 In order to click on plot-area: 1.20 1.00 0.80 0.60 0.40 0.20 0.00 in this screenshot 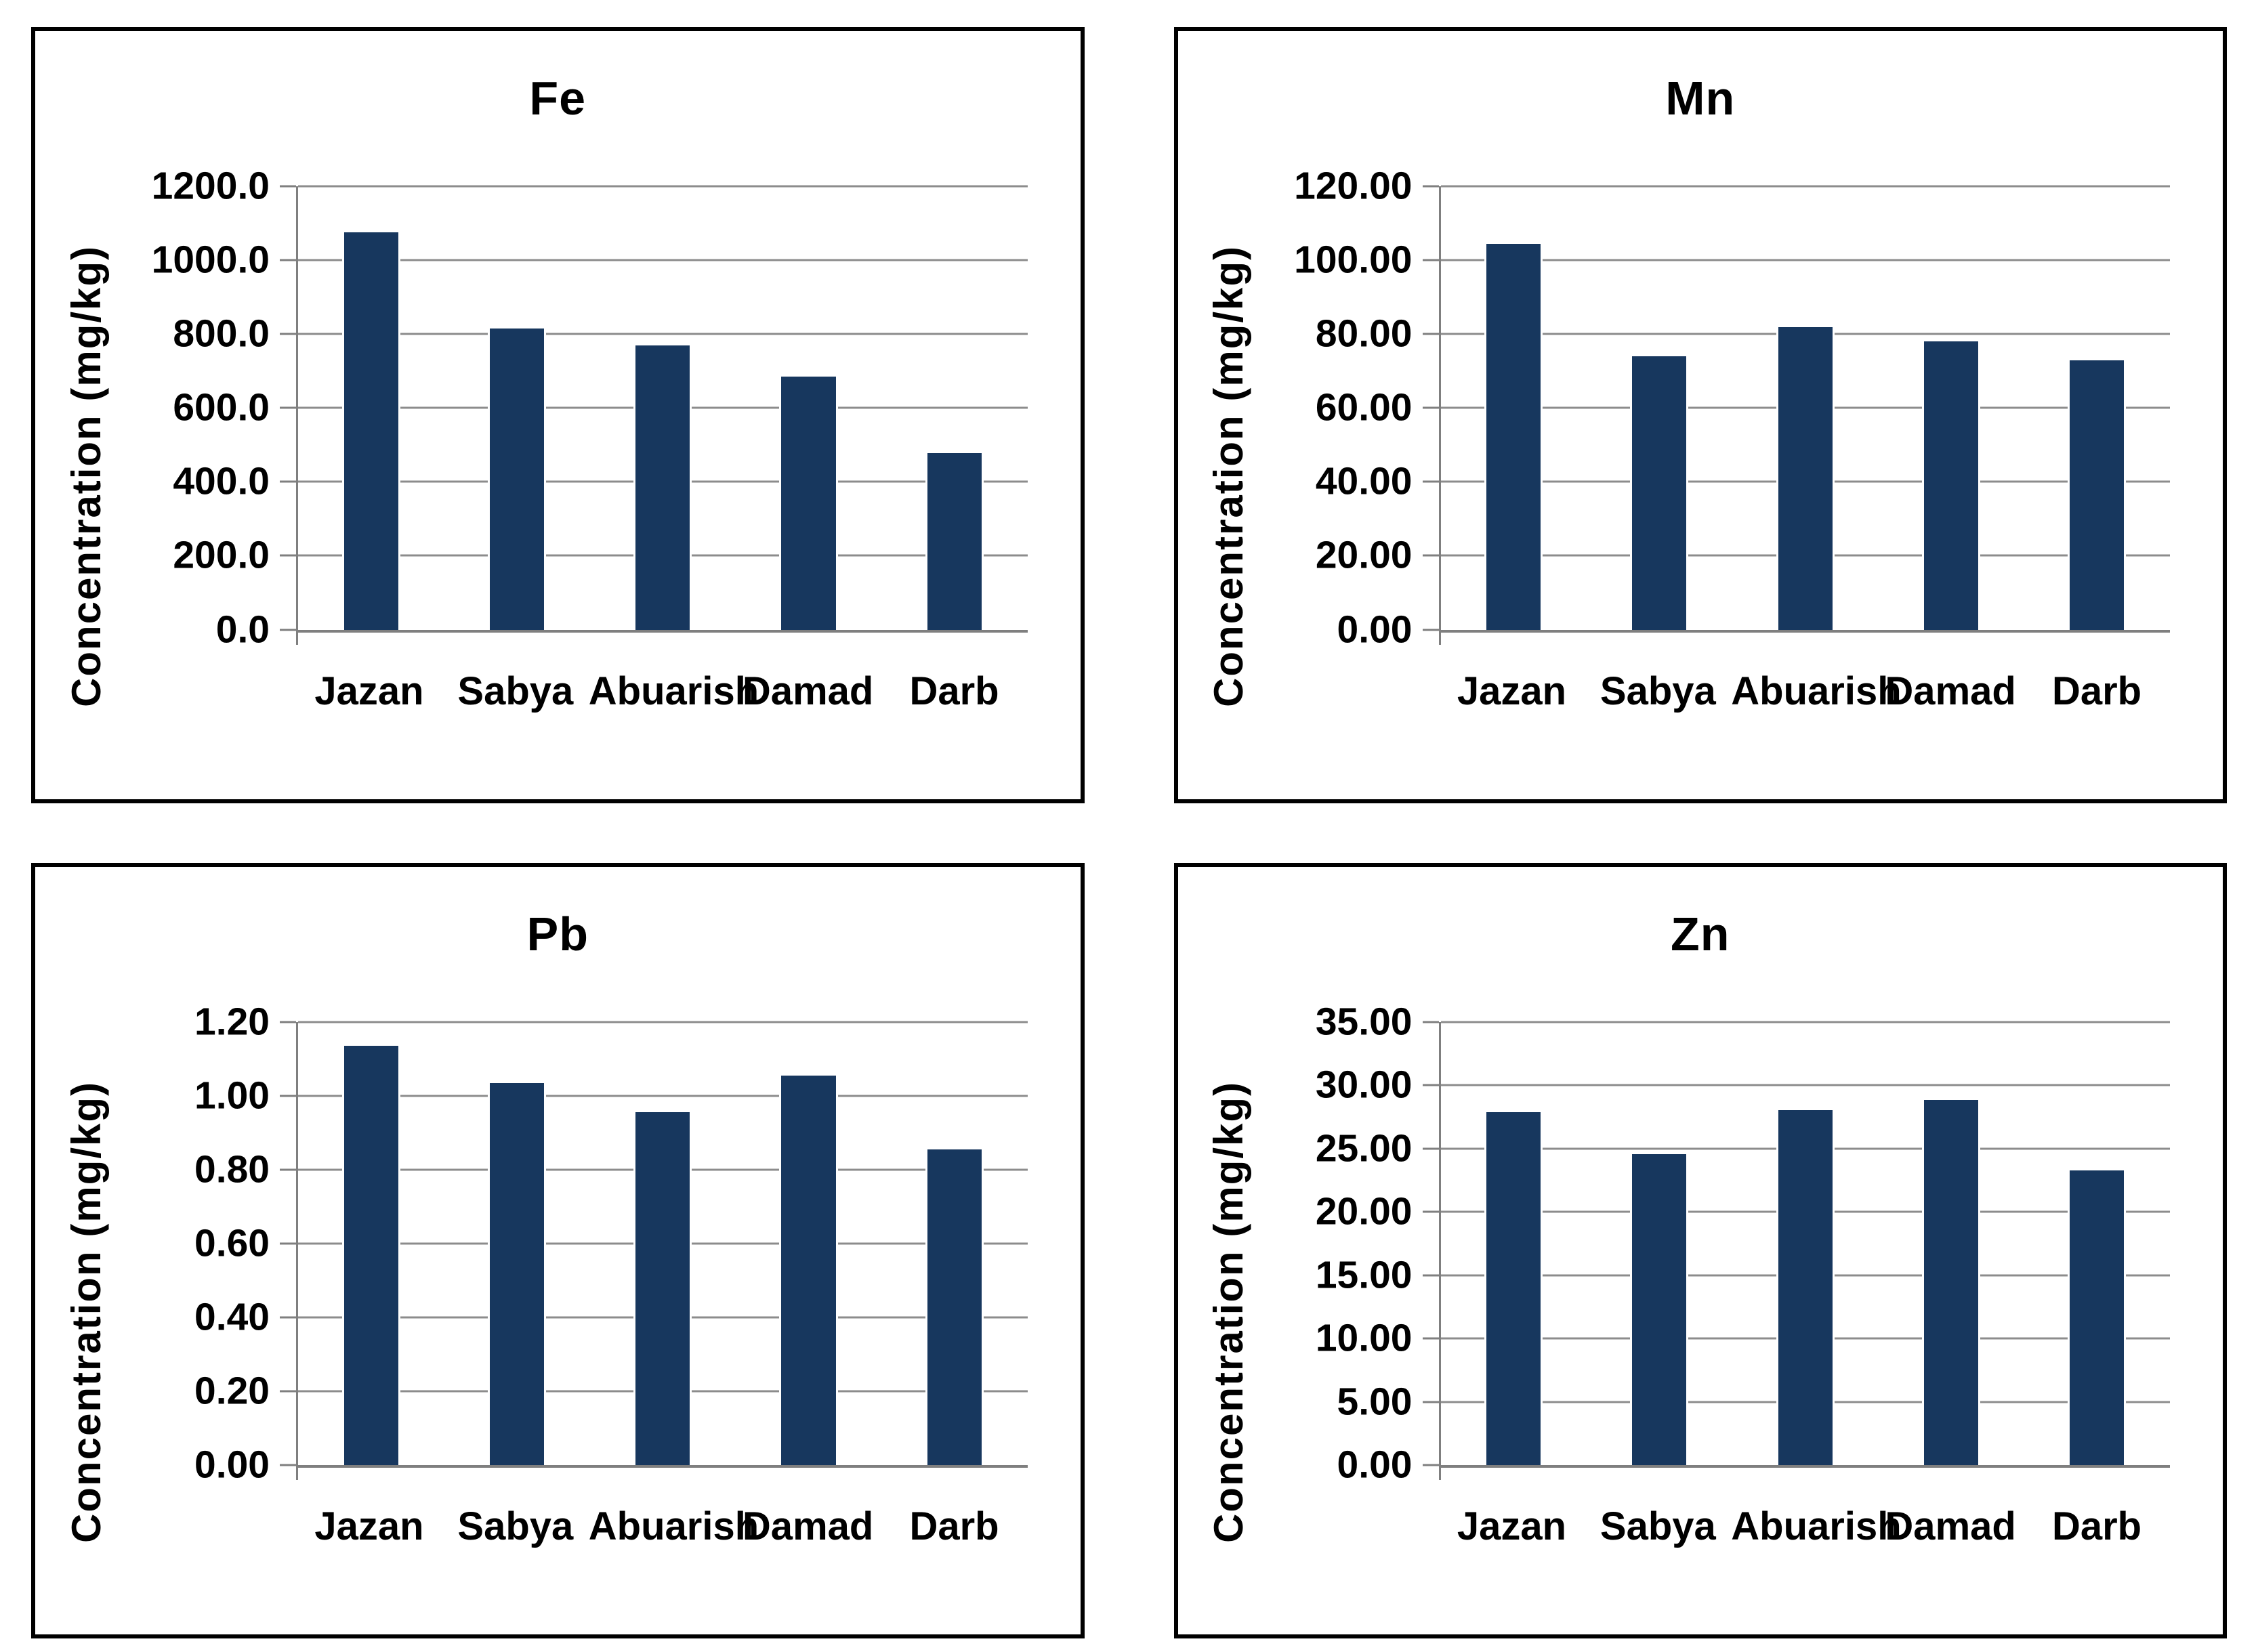, I will do `click(611, 1243)`.